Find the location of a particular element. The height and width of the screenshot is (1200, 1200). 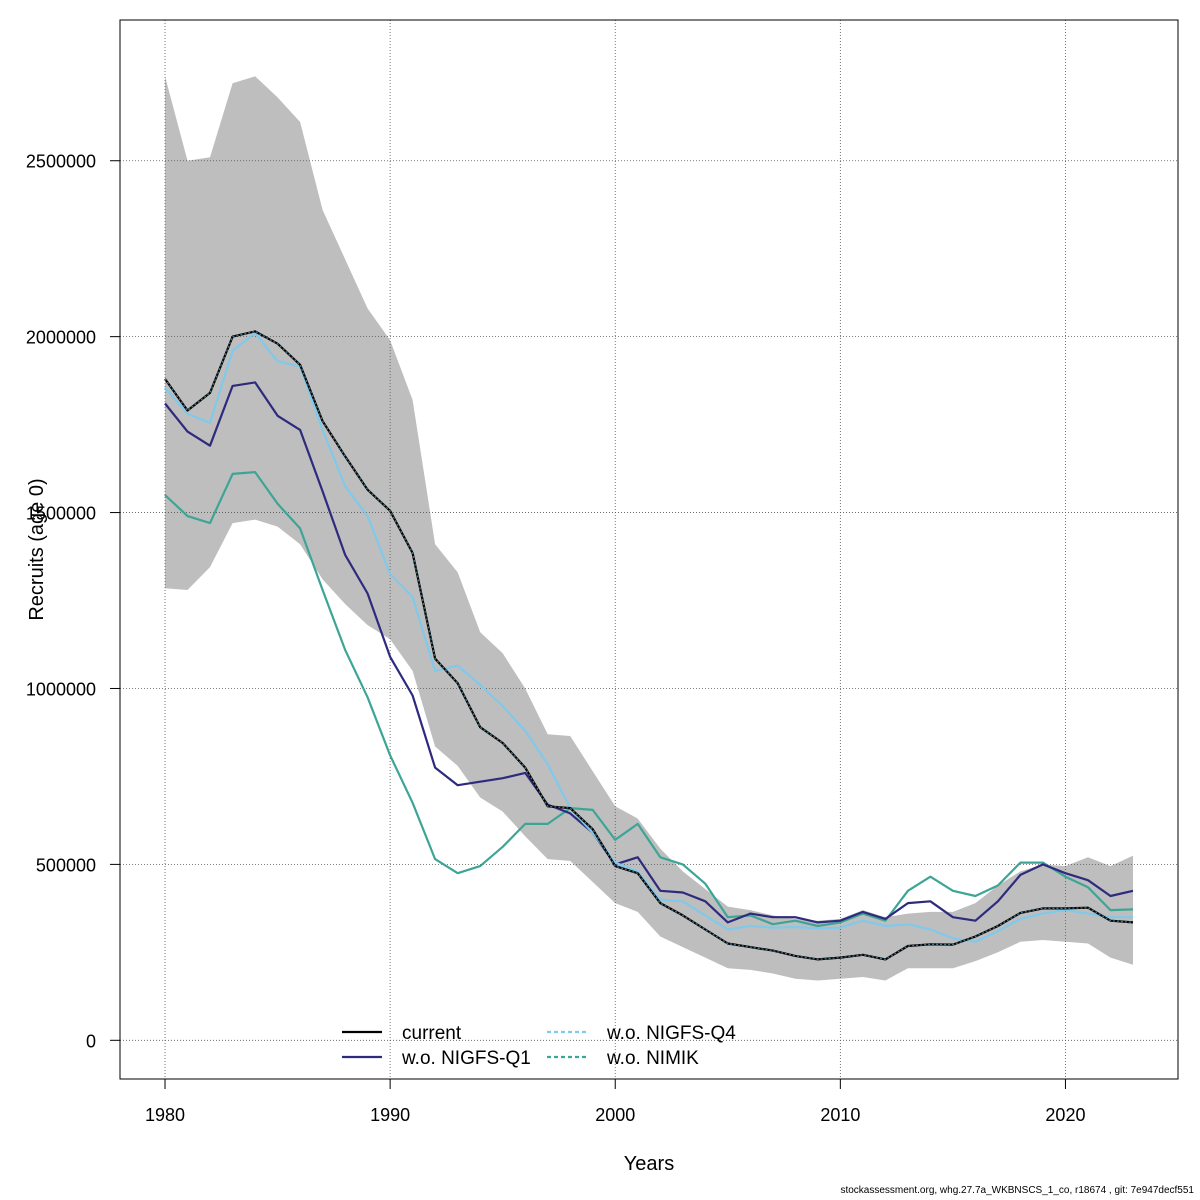

y-axis-title: Recruits (age 0) is located at coordinates (37, 549).